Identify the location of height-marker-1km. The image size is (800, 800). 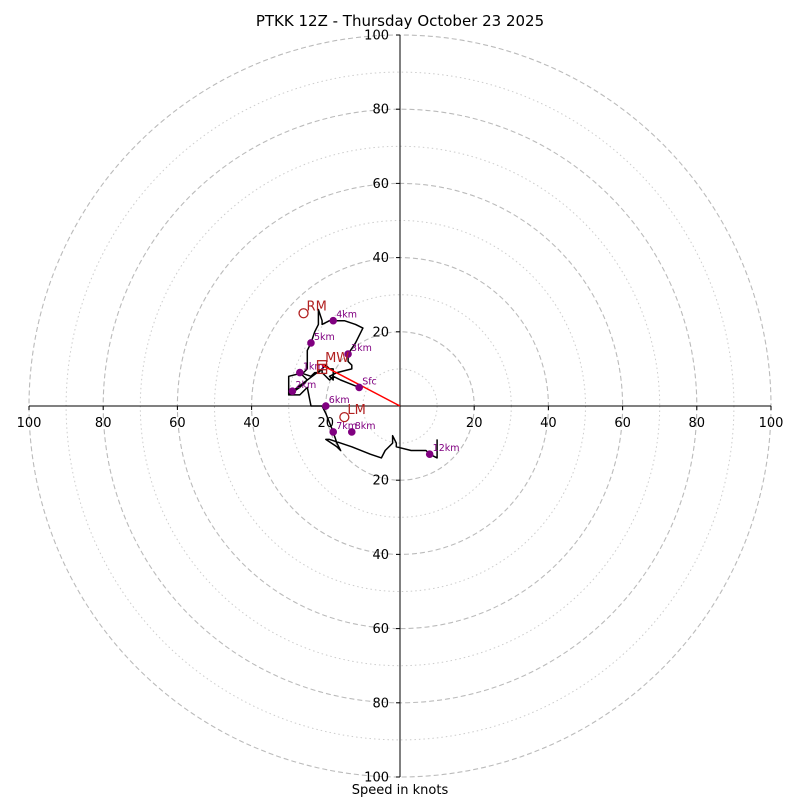
(300, 372).